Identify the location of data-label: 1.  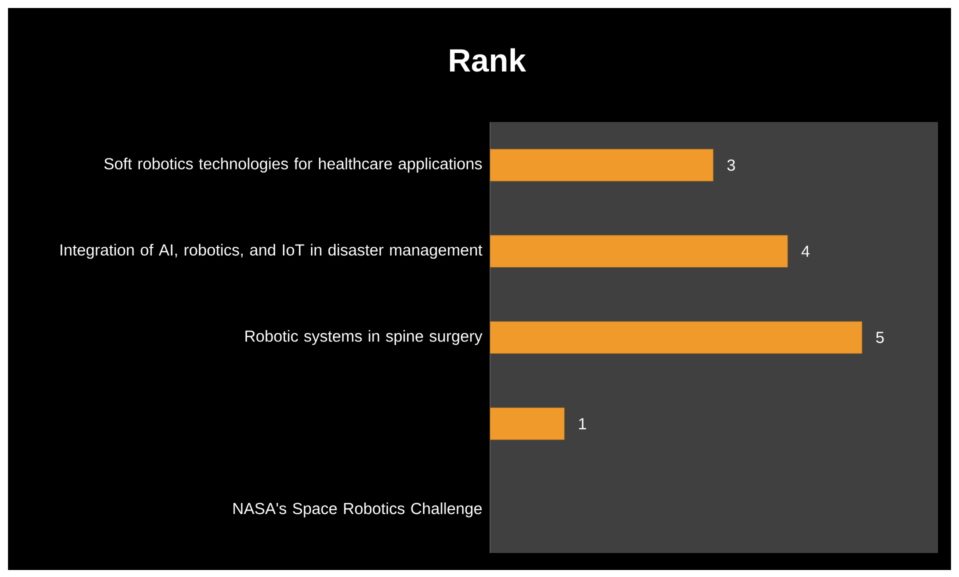
(582, 424).